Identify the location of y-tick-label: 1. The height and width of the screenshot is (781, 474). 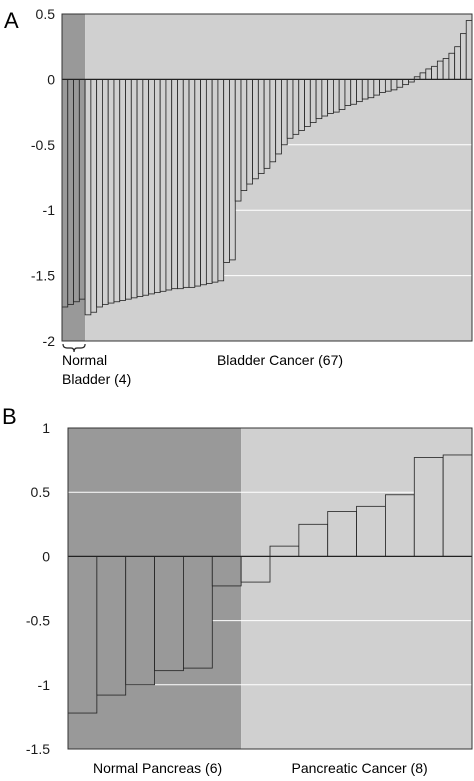
(46, 428).